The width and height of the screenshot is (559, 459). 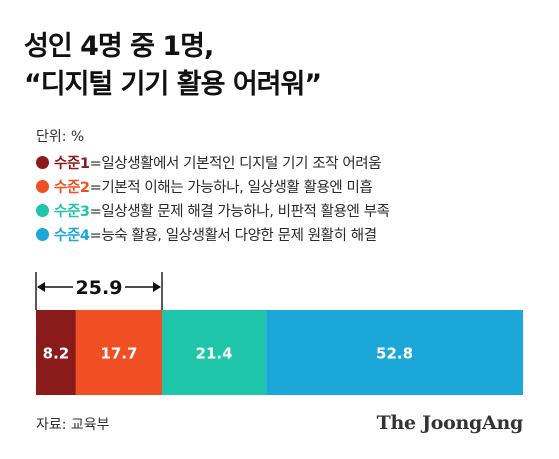 What do you see at coordinates (41, 287) in the screenshot?
I see `annotation-left-arrow` at bounding box center [41, 287].